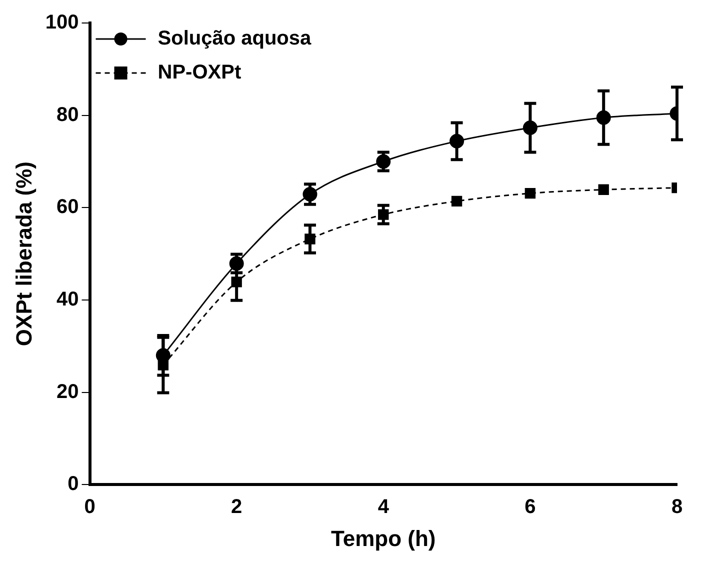 This screenshot has width=703, height=569. Describe the element at coordinates (384, 507) in the screenshot. I see `x-tick-label: 4` at that location.